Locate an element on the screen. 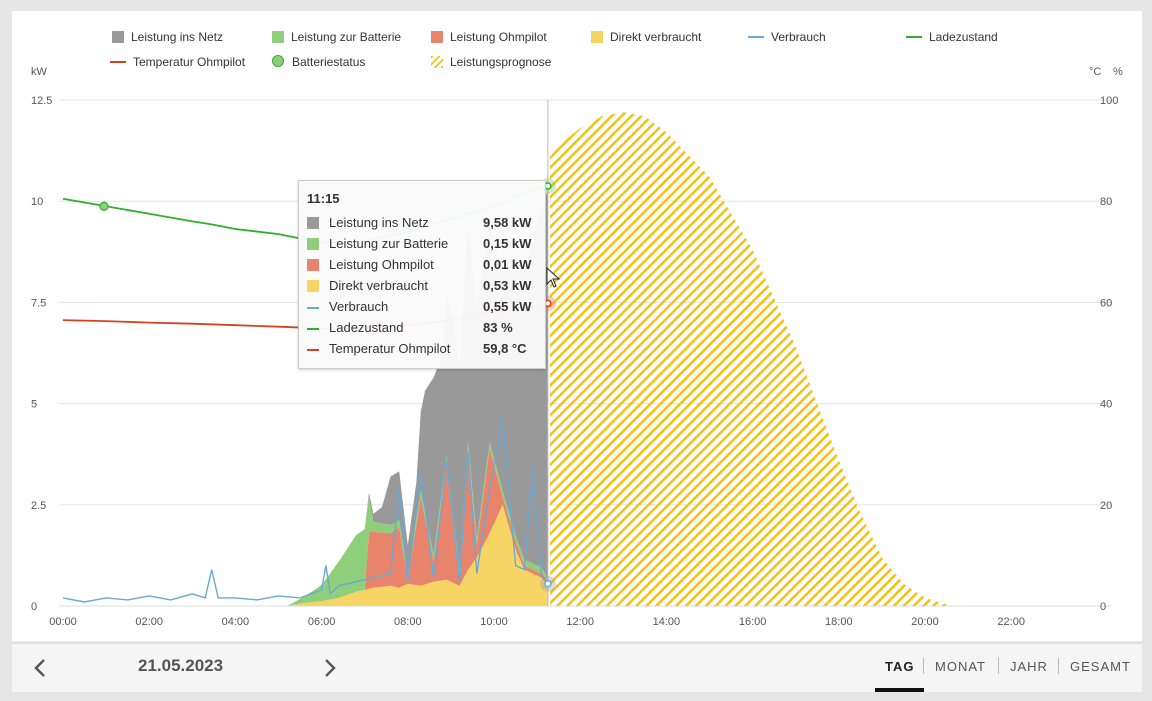 Image resolution: width=1152 pixels, height=701 pixels. mouse-pointer-icon is located at coordinates (553, 277).